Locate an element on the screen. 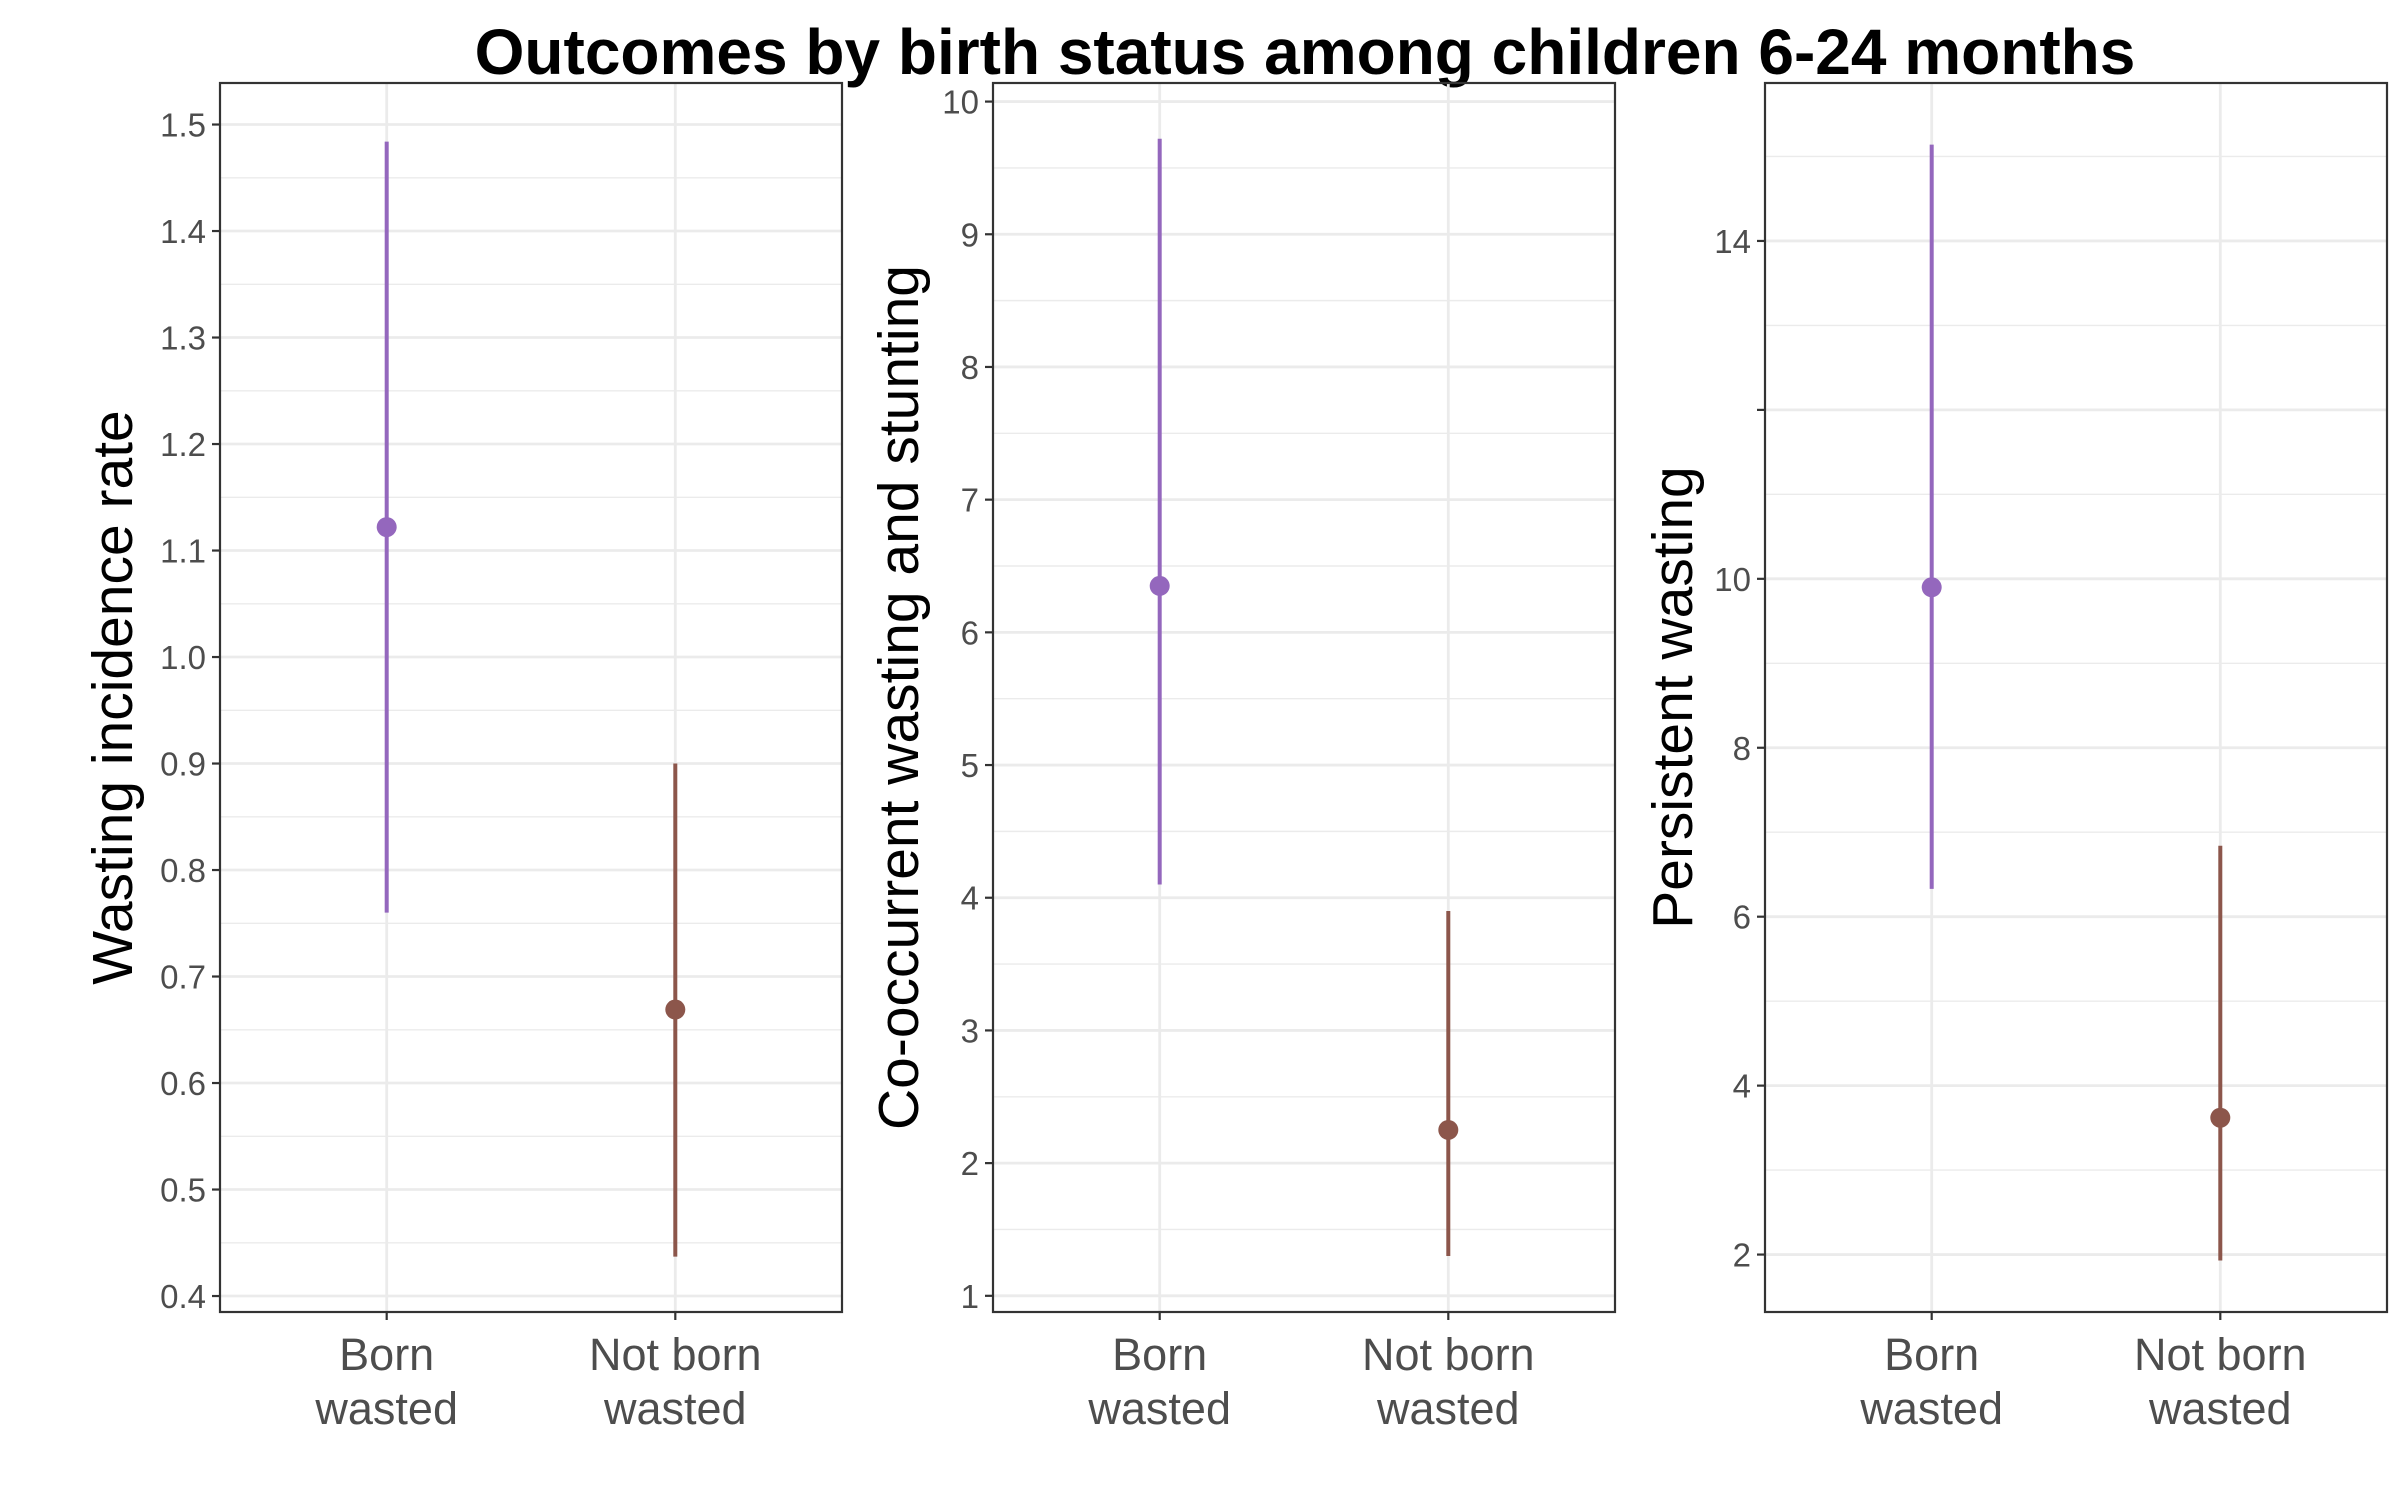  y-tick-label: 9 is located at coordinates (970, 234).